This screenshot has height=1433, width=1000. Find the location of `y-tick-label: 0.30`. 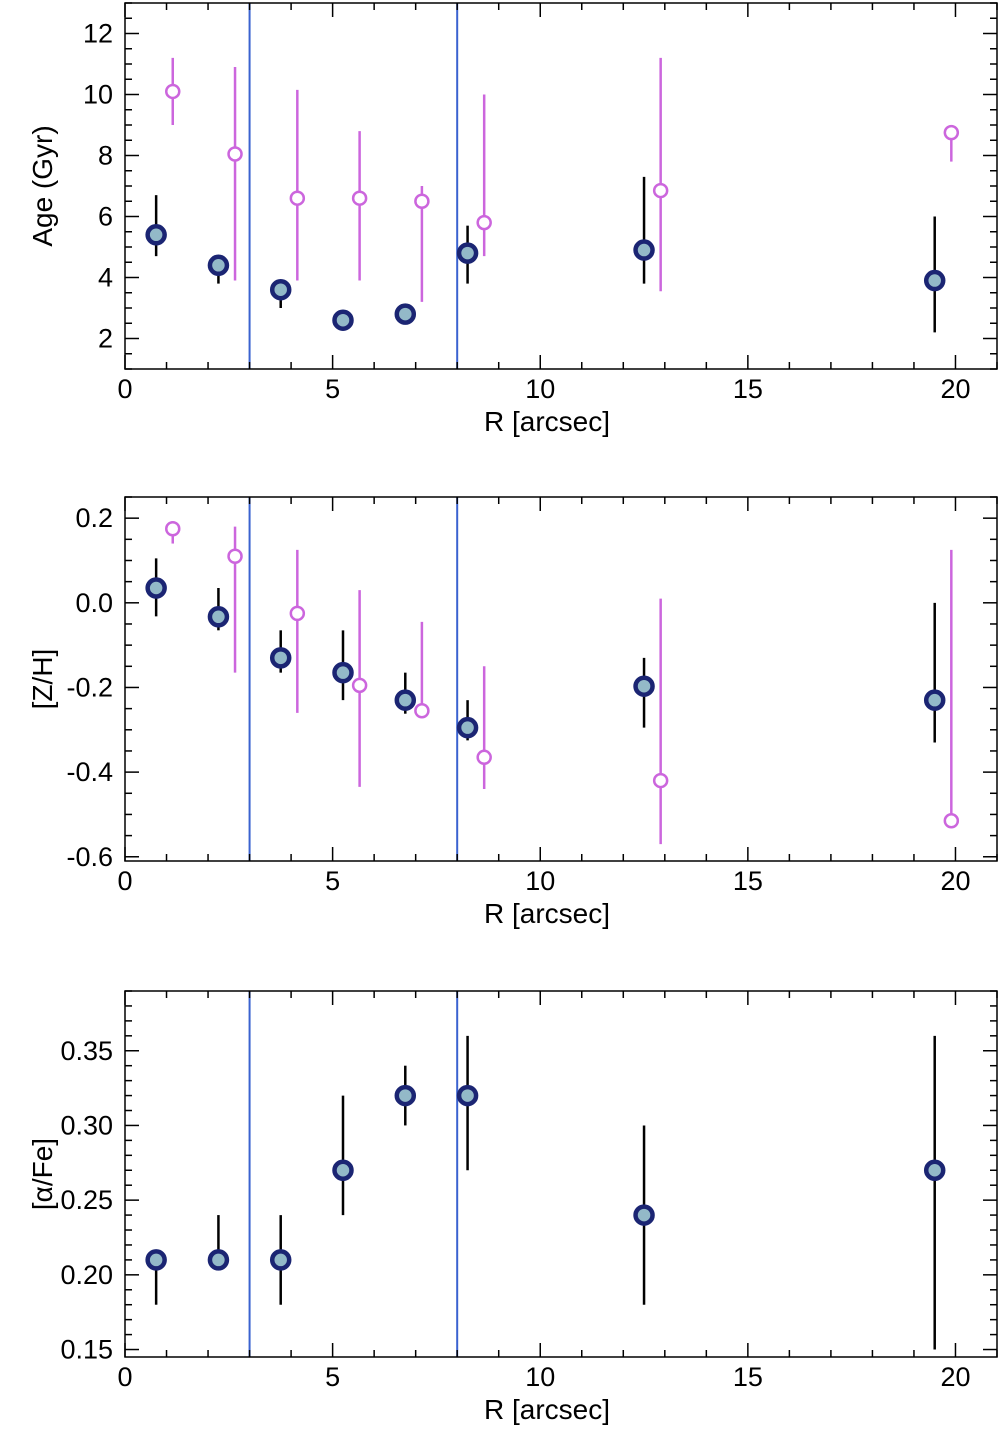

y-tick-label: 0.30 is located at coordinates (86, 1125).